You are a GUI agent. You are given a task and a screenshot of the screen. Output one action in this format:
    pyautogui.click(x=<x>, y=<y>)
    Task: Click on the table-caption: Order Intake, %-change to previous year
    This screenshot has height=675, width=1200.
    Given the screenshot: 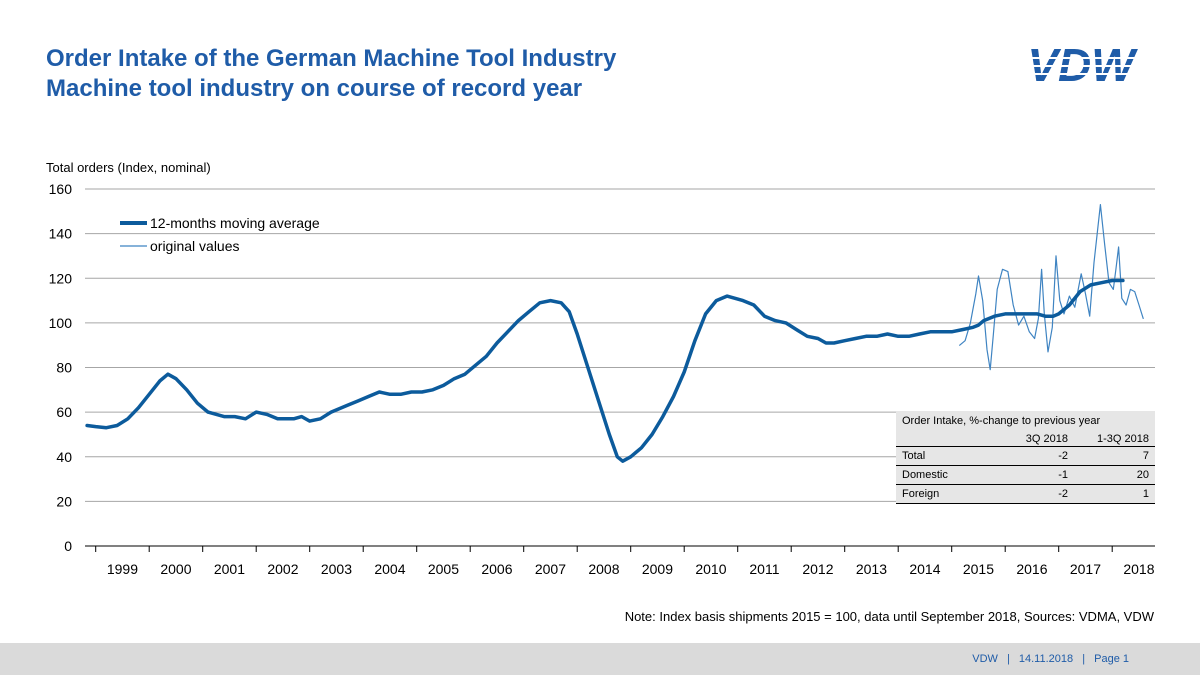 What is the action you would take?
    pyautogui.click(x=1001, y=421)
    